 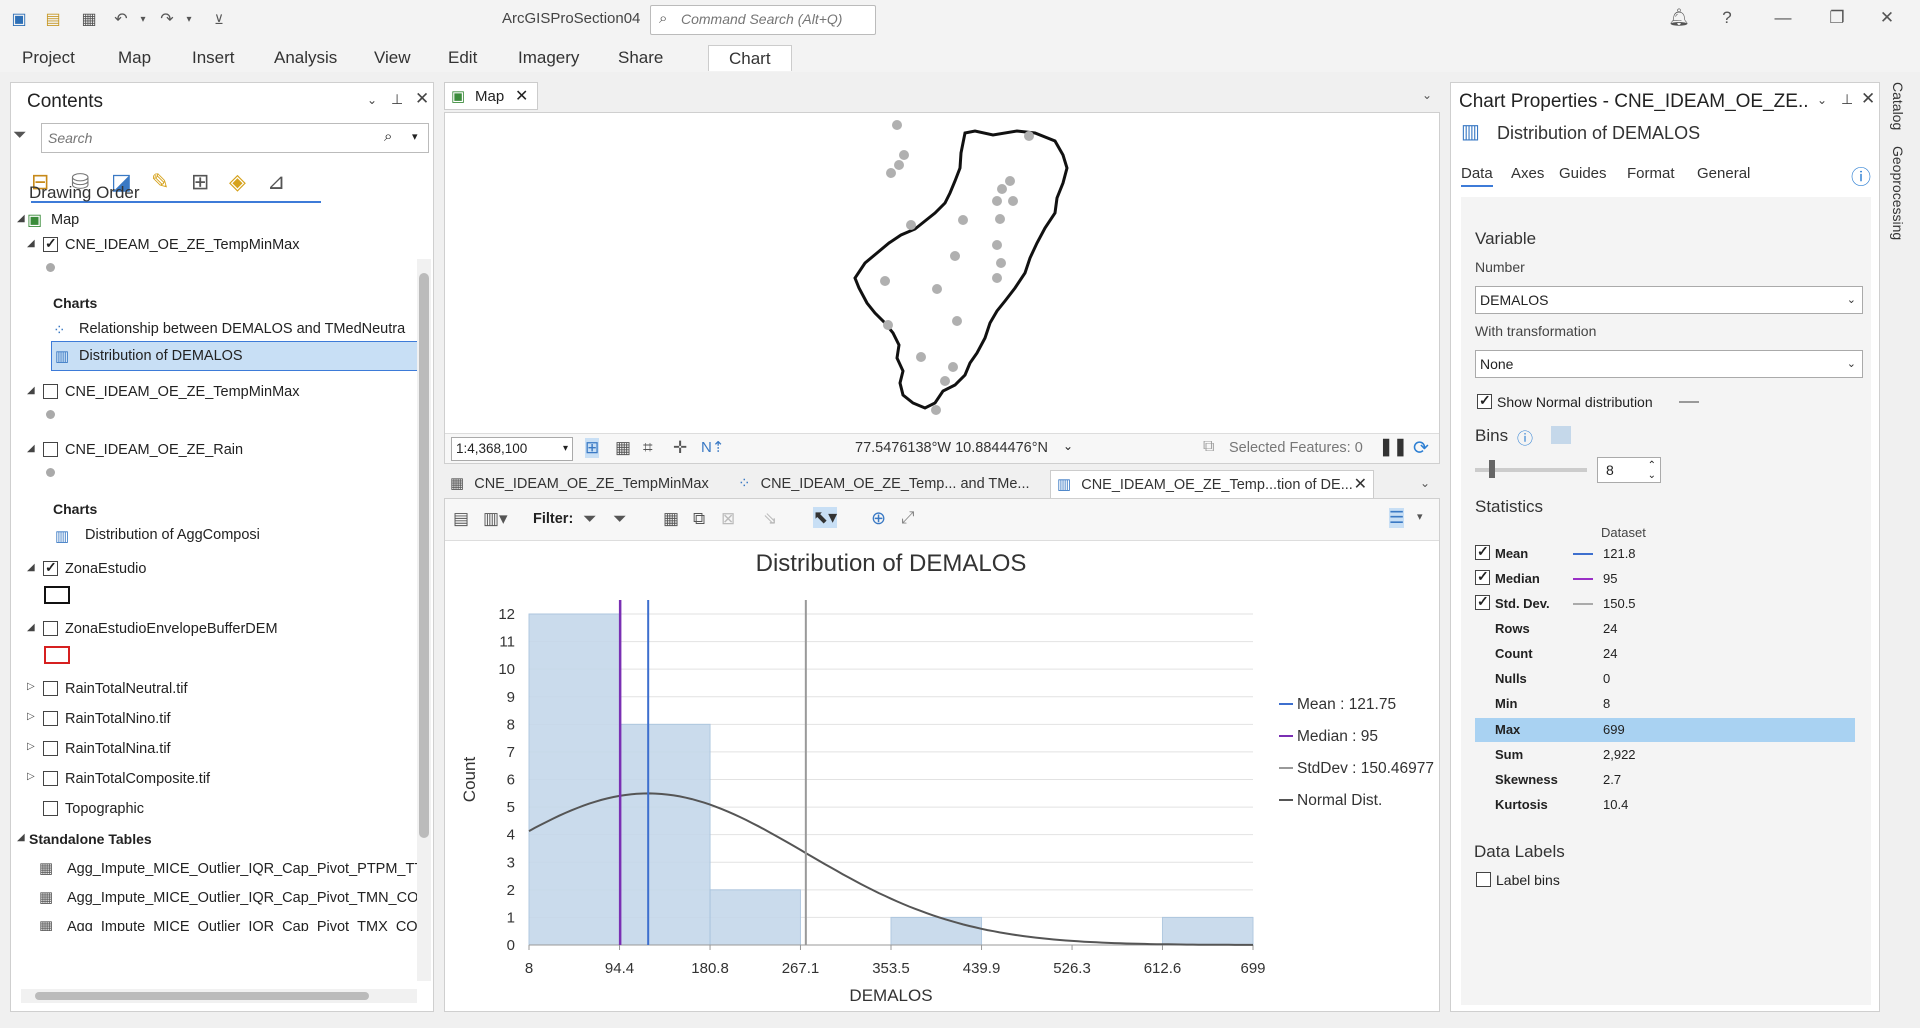 What do you see at coordinates (671, 518) in the screenshot?
I see `attribute-table-icon: ▦` at bounding box center [671, 518].